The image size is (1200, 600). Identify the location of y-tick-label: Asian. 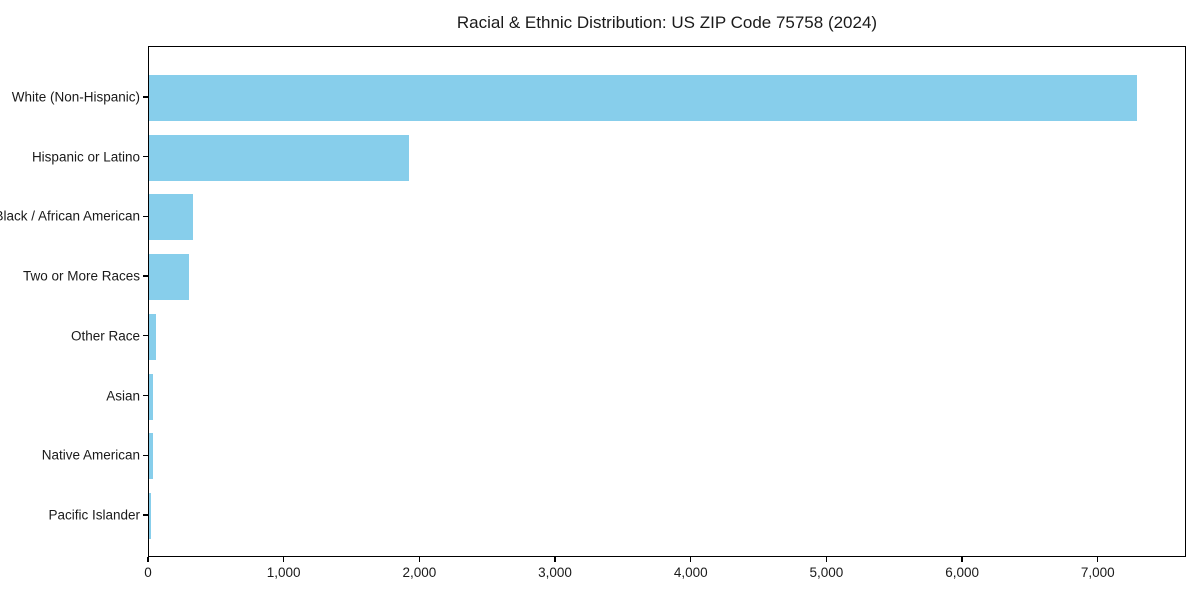
(123, 395).